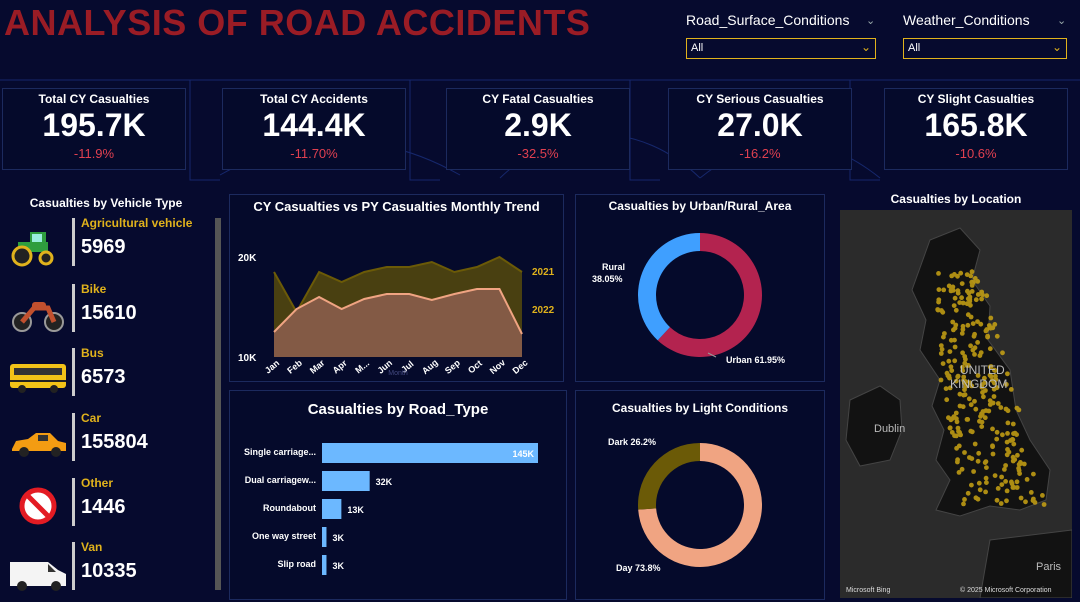 Image resolution: width=1080 pixels, height=602 pixels. Describe the element at coordinates (109, 571) in the screenshot. I see `vehicle-value: 10335` at that location.